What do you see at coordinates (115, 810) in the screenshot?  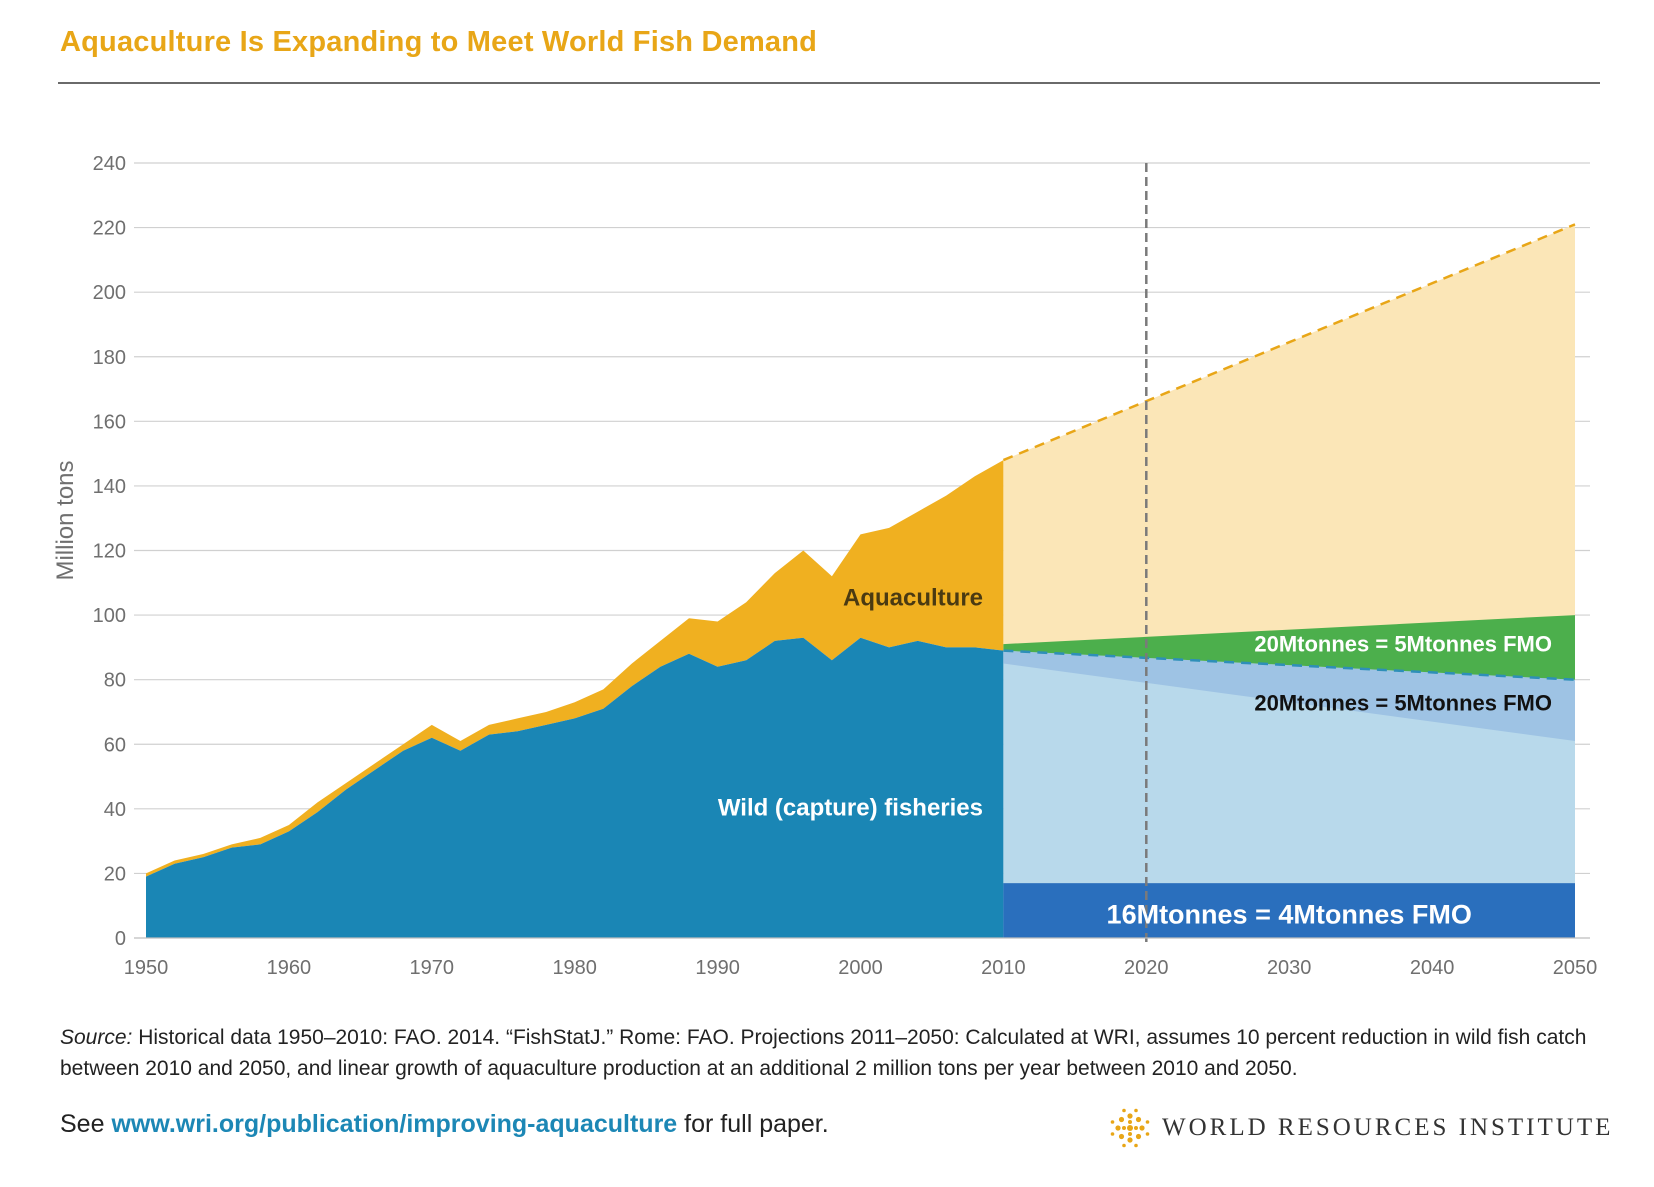 I see `y-tick-label-40: 40` at bounding box center [115, 810].